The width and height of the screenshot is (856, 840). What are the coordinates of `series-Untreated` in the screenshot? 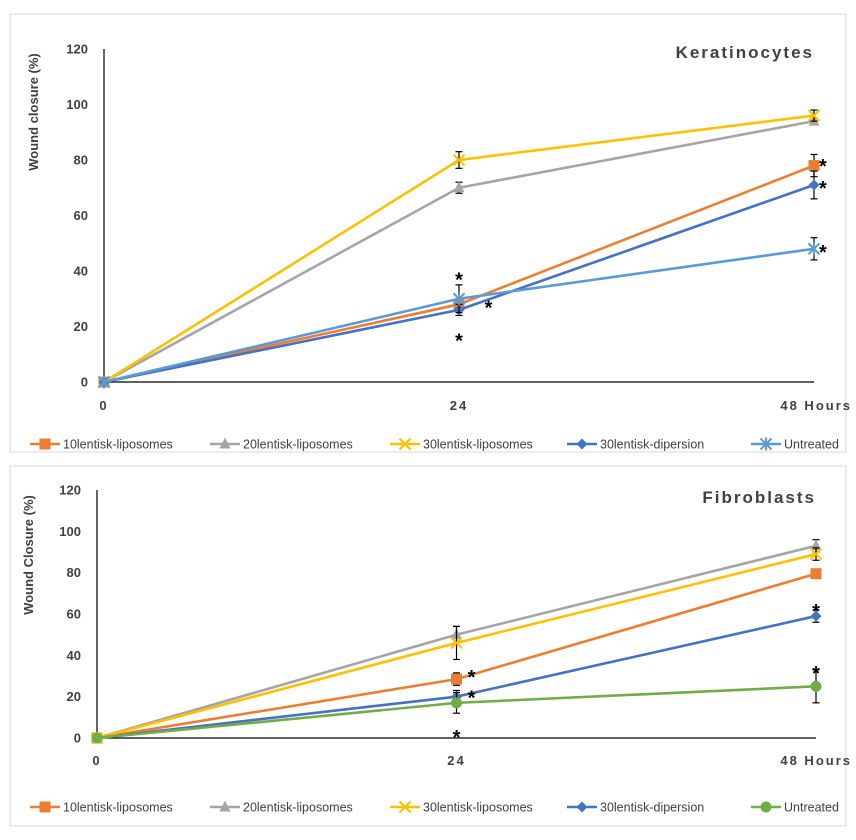 It's located at (456, 706).